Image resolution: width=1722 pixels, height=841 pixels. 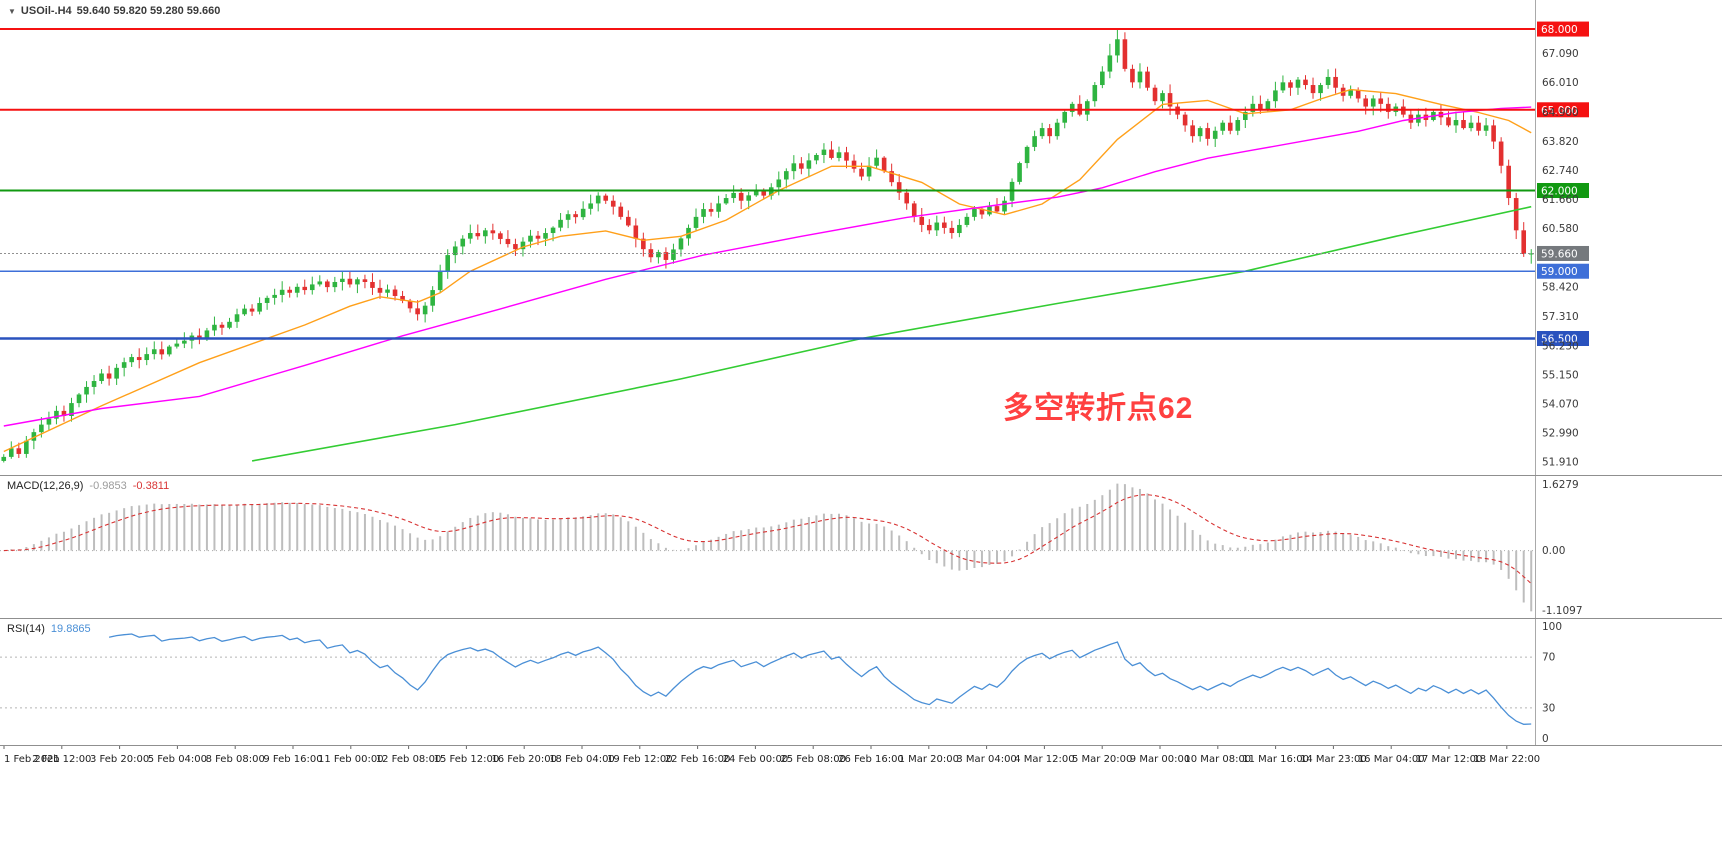 What do you see at coordinates (1559, 254) in the screenshot?
I see `svg-text: 59.660` at bounding box center [1559, 254].